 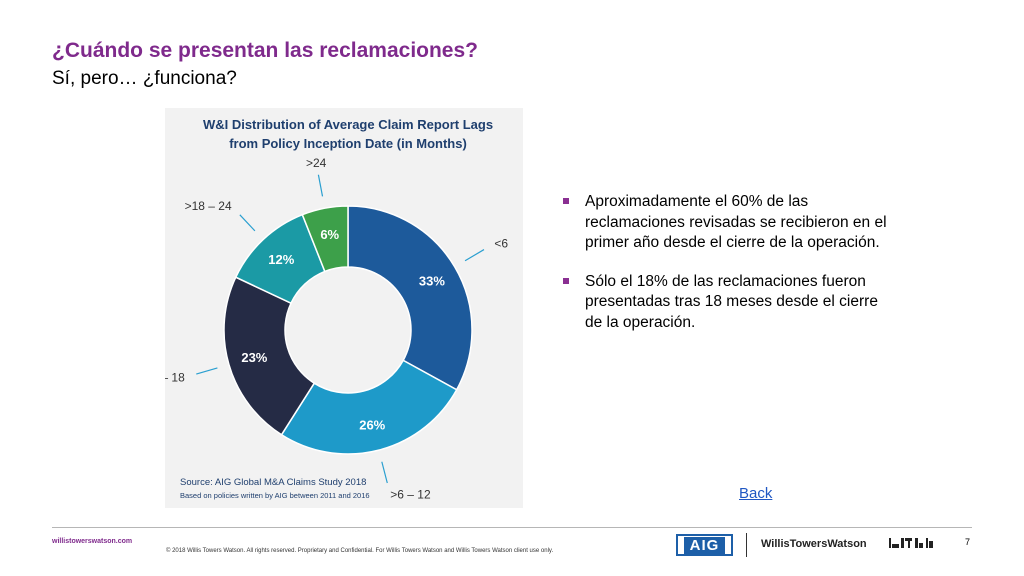 What do you see at coordinates (273, 482) in the screenshot?
I see `chart-source: Source: AIG Global M&A Claims Study 2018` at bounding box center [273, 482].